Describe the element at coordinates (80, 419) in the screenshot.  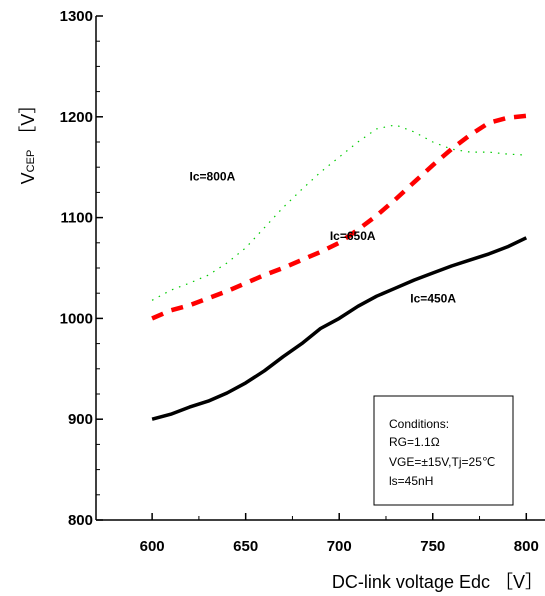
I see `y-tick-label-900: 900` at that location.